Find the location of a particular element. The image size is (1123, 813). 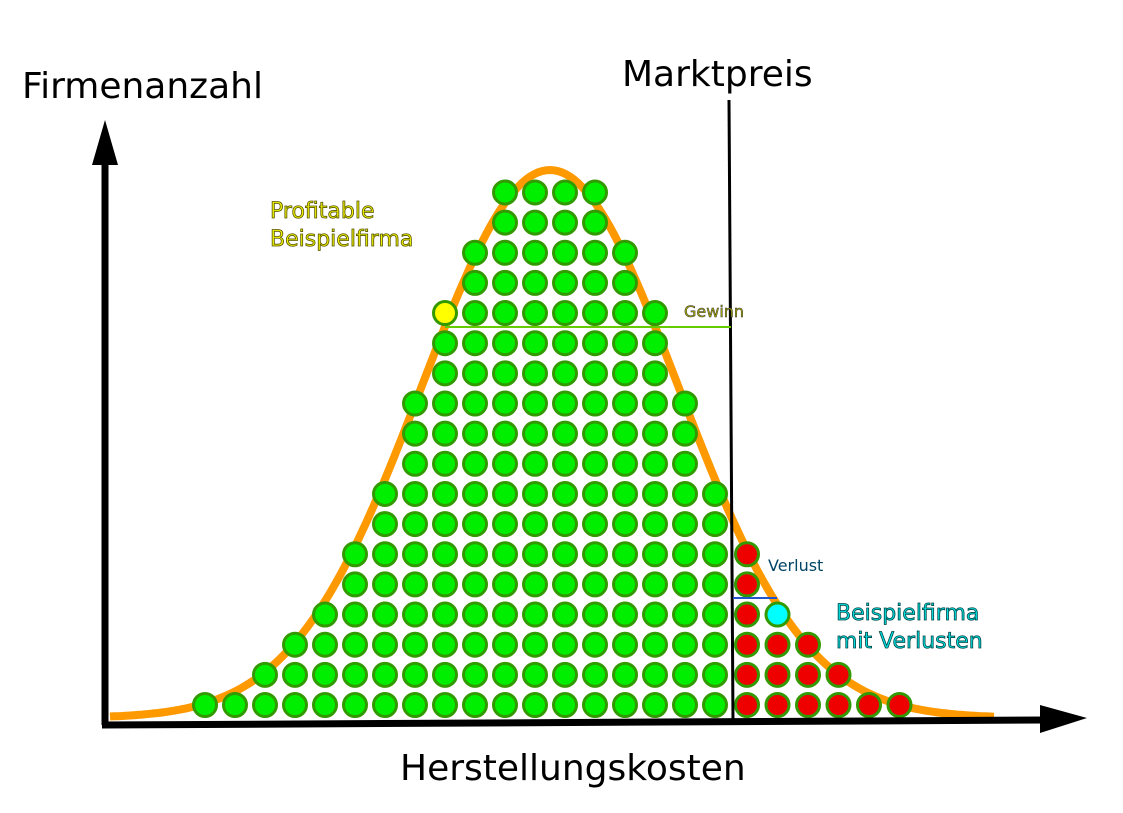

losing-label: mit Verlusten is located at coordinates (909, 641).